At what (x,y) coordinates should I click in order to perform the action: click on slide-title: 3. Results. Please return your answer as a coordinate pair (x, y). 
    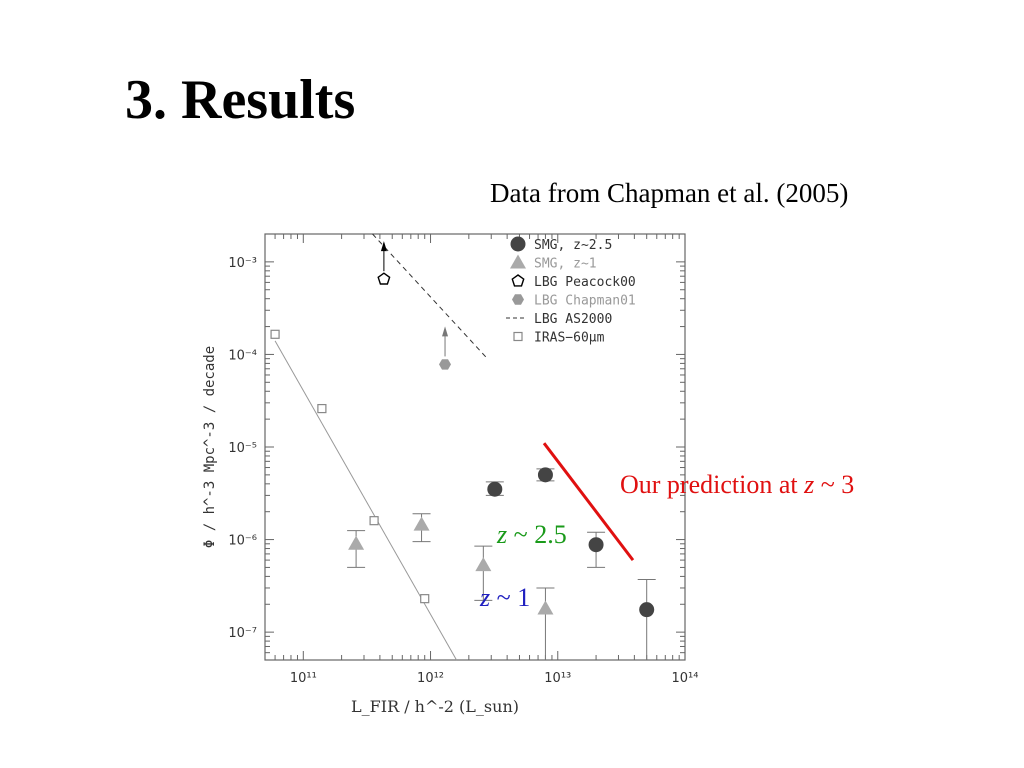
    Looking at the image, I should click on (240, 100).